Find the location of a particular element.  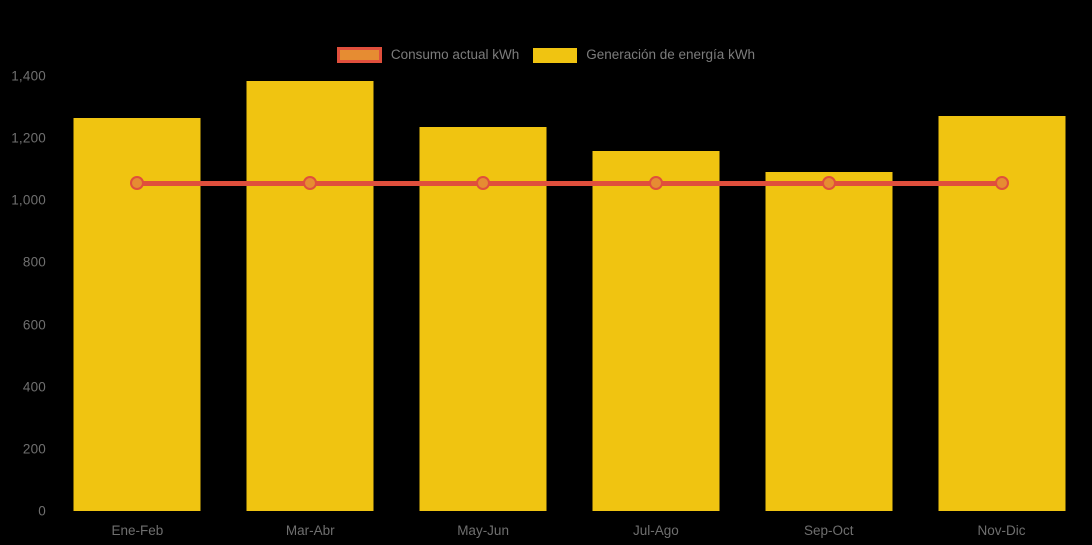

y-axis-label: 0 is located at coordinates (42, 511).